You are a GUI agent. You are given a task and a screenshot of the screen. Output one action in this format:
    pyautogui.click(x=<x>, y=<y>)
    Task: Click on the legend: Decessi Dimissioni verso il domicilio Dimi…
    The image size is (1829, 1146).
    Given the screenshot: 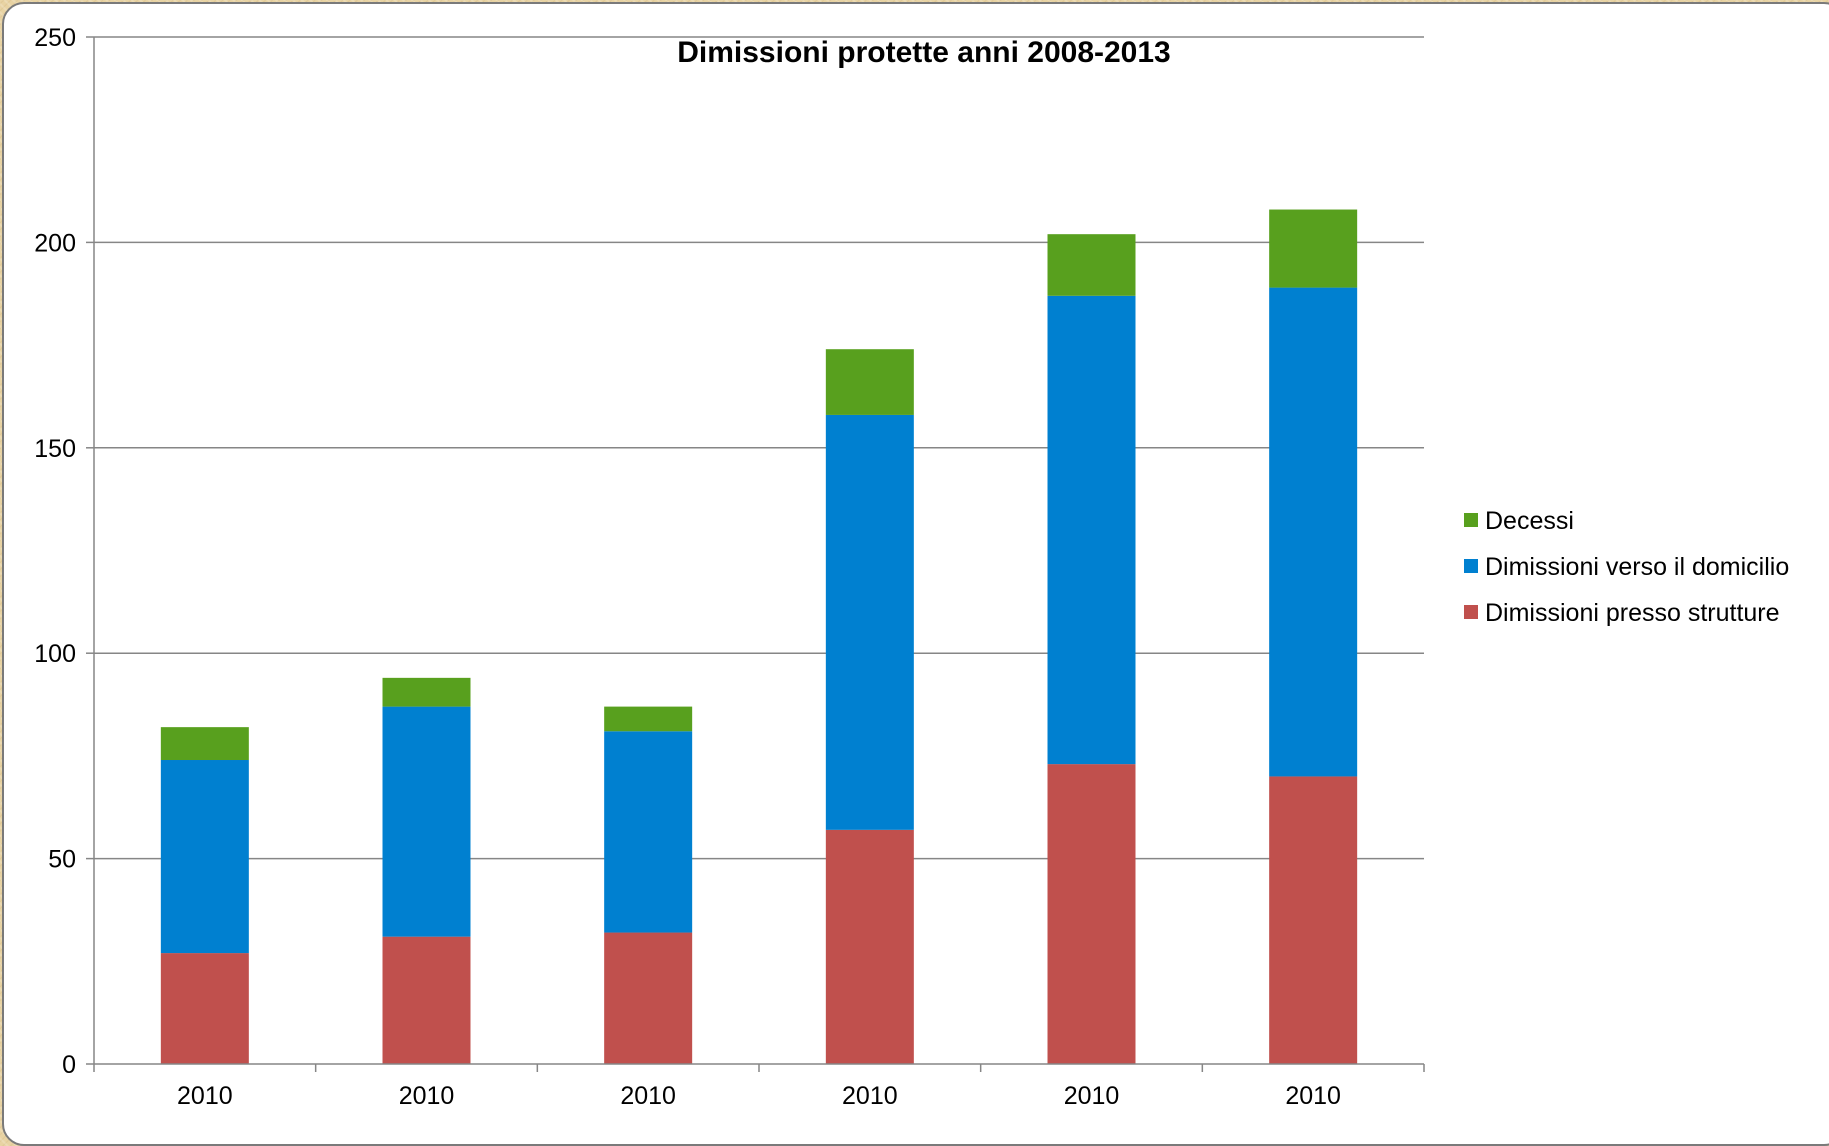 What is the action you would take?
    pyautogui.click(x=1626, y=567)
    